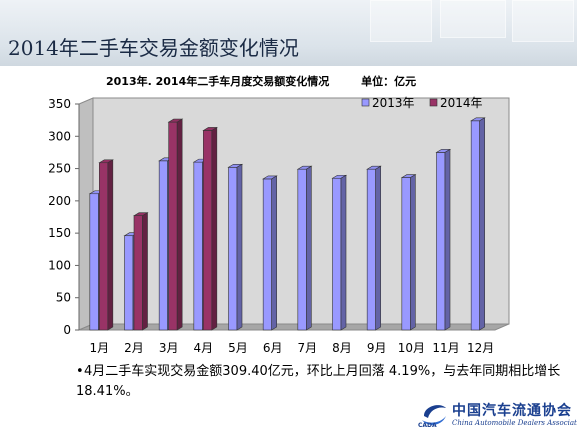 The image size is (577, 437). What do you see at coordinates (445, 348) in the screenshot?
I see `x-tick-label: 11月` at bounding box center [445, 348].